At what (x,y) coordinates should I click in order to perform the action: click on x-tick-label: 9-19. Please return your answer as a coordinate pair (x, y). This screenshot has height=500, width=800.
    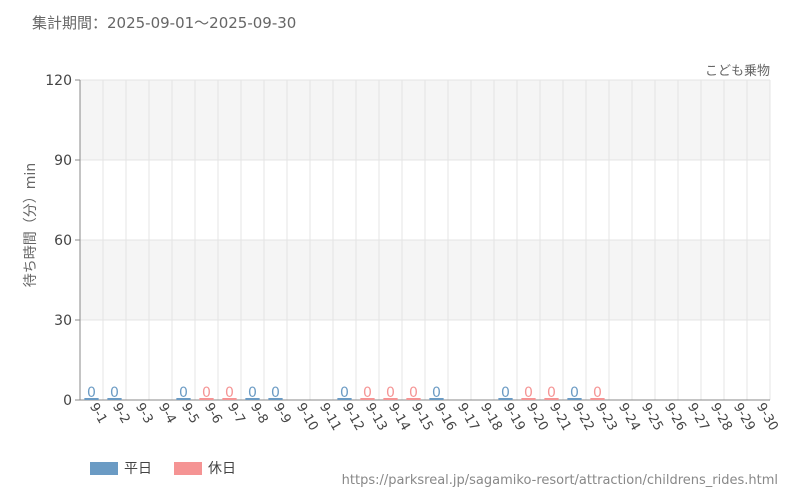
    Looking at the image, I should click on (514, 417).